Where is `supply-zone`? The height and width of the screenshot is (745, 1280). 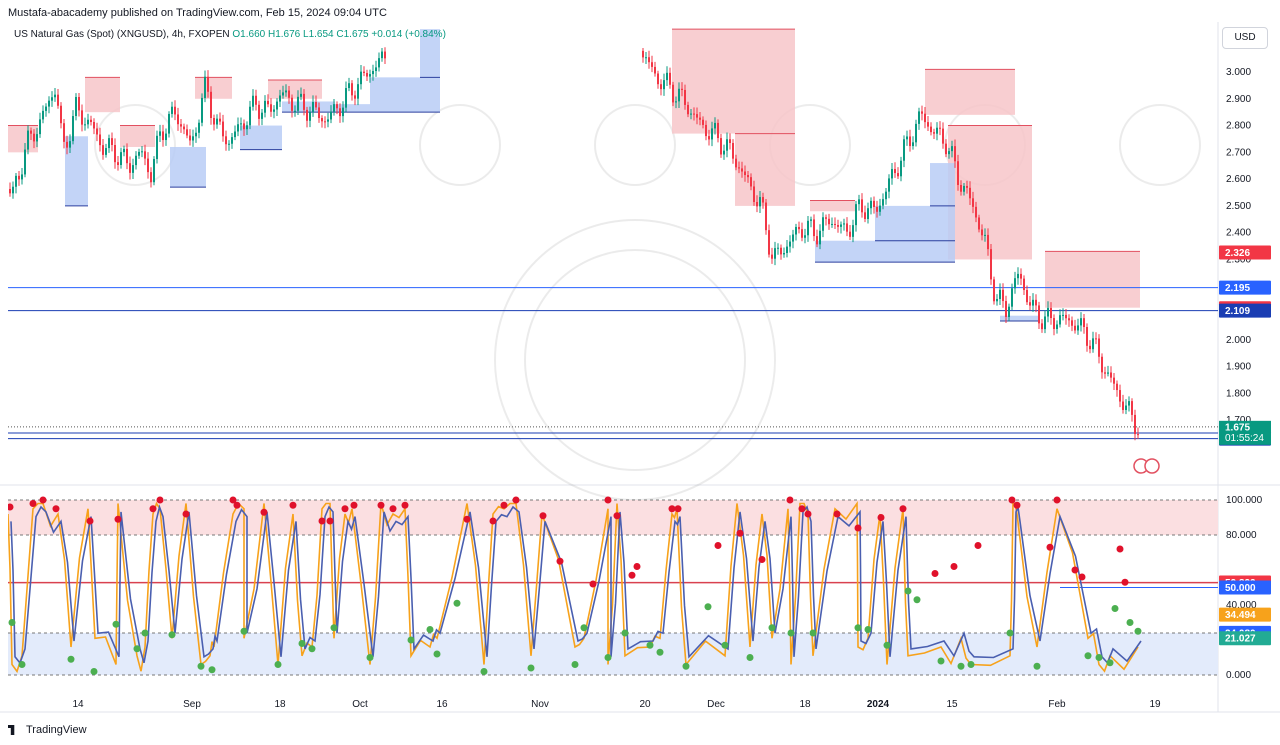
supply-zone is located at coordinates (137, 136).